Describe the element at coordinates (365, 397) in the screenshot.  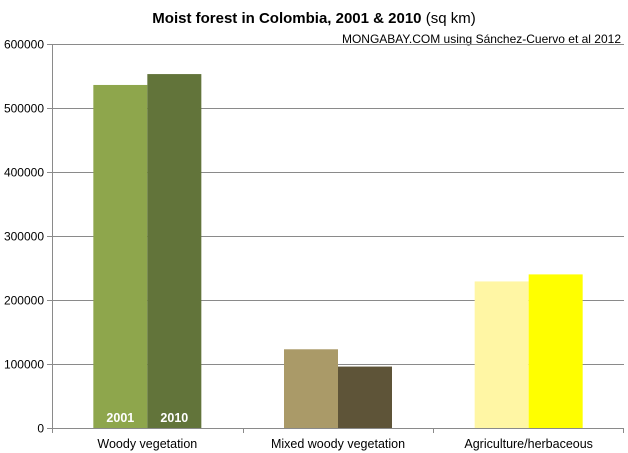
I see `bar-mixed-woody-vegetation-2010` at that location.